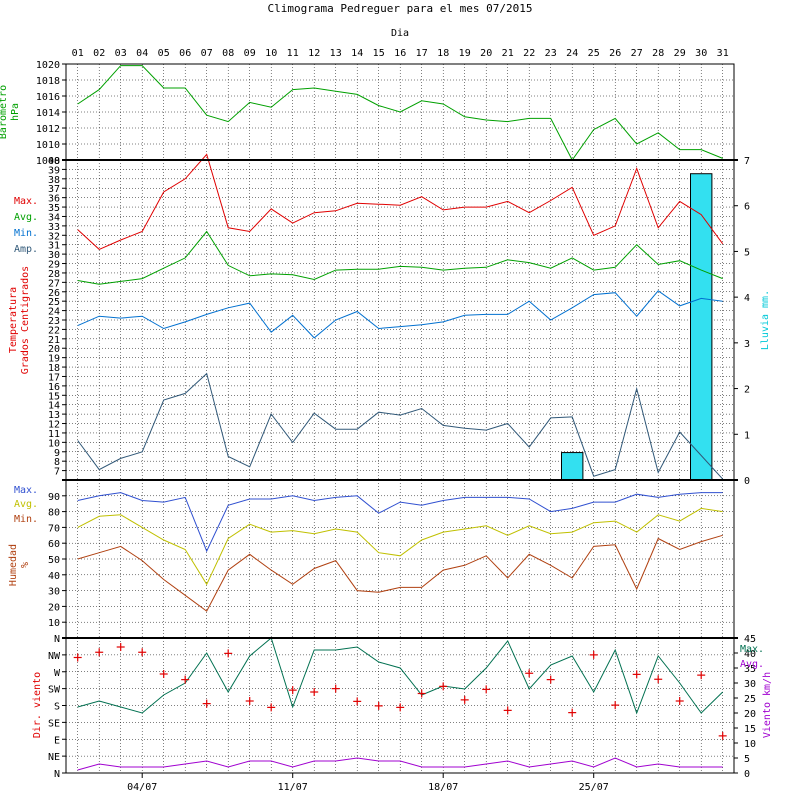 The width and height of the screenshot is (800, 800). Describe the element at coordinates (54, 723) in the screenshot. I see `wind-dir-tick-label: SE` at that location.